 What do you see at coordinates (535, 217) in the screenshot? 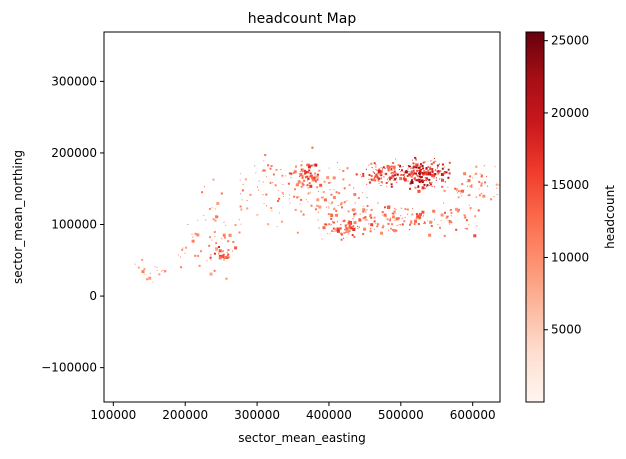
I see `colorbar` at bounding box center [535, 217].